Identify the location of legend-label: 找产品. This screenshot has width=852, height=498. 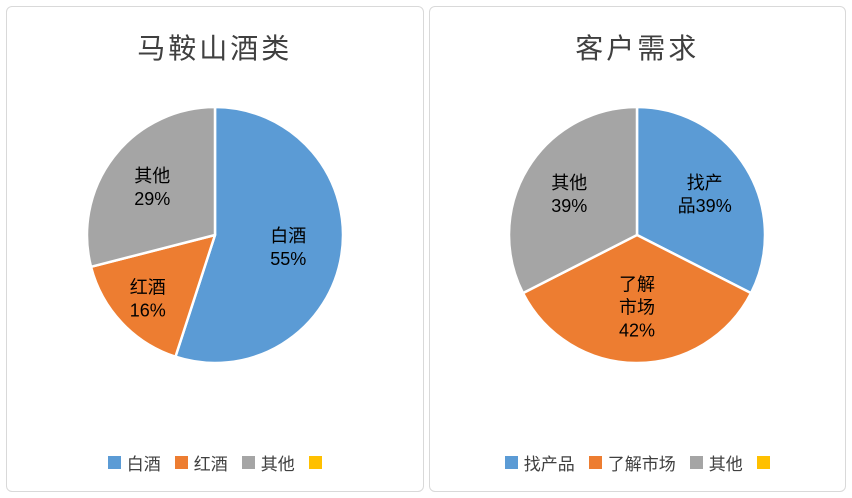
(549, 464).